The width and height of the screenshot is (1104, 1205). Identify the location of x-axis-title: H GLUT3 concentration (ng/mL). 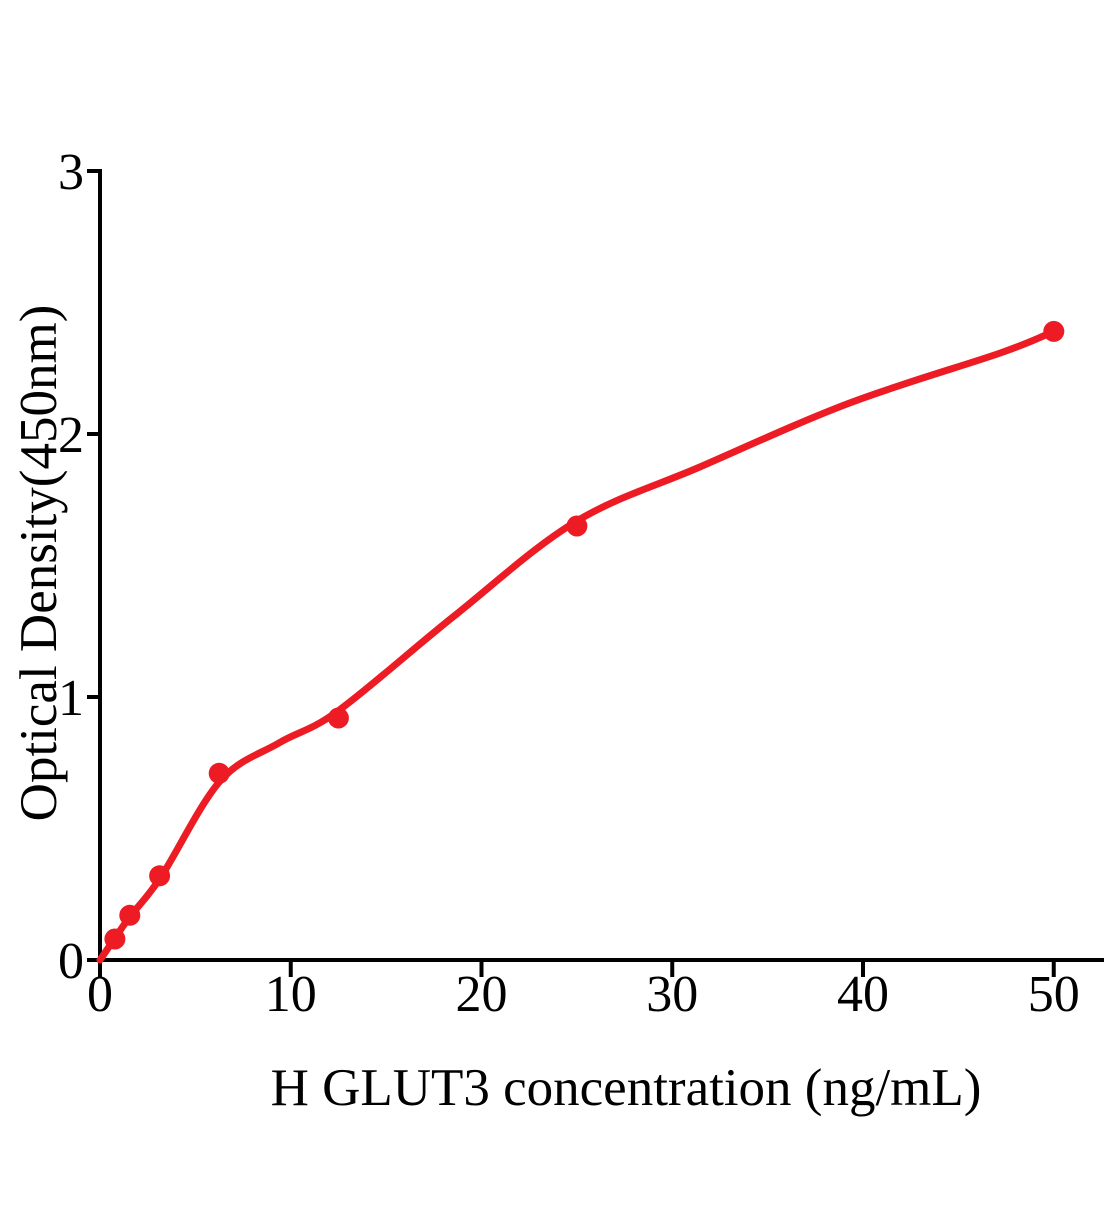
(626, 1088).